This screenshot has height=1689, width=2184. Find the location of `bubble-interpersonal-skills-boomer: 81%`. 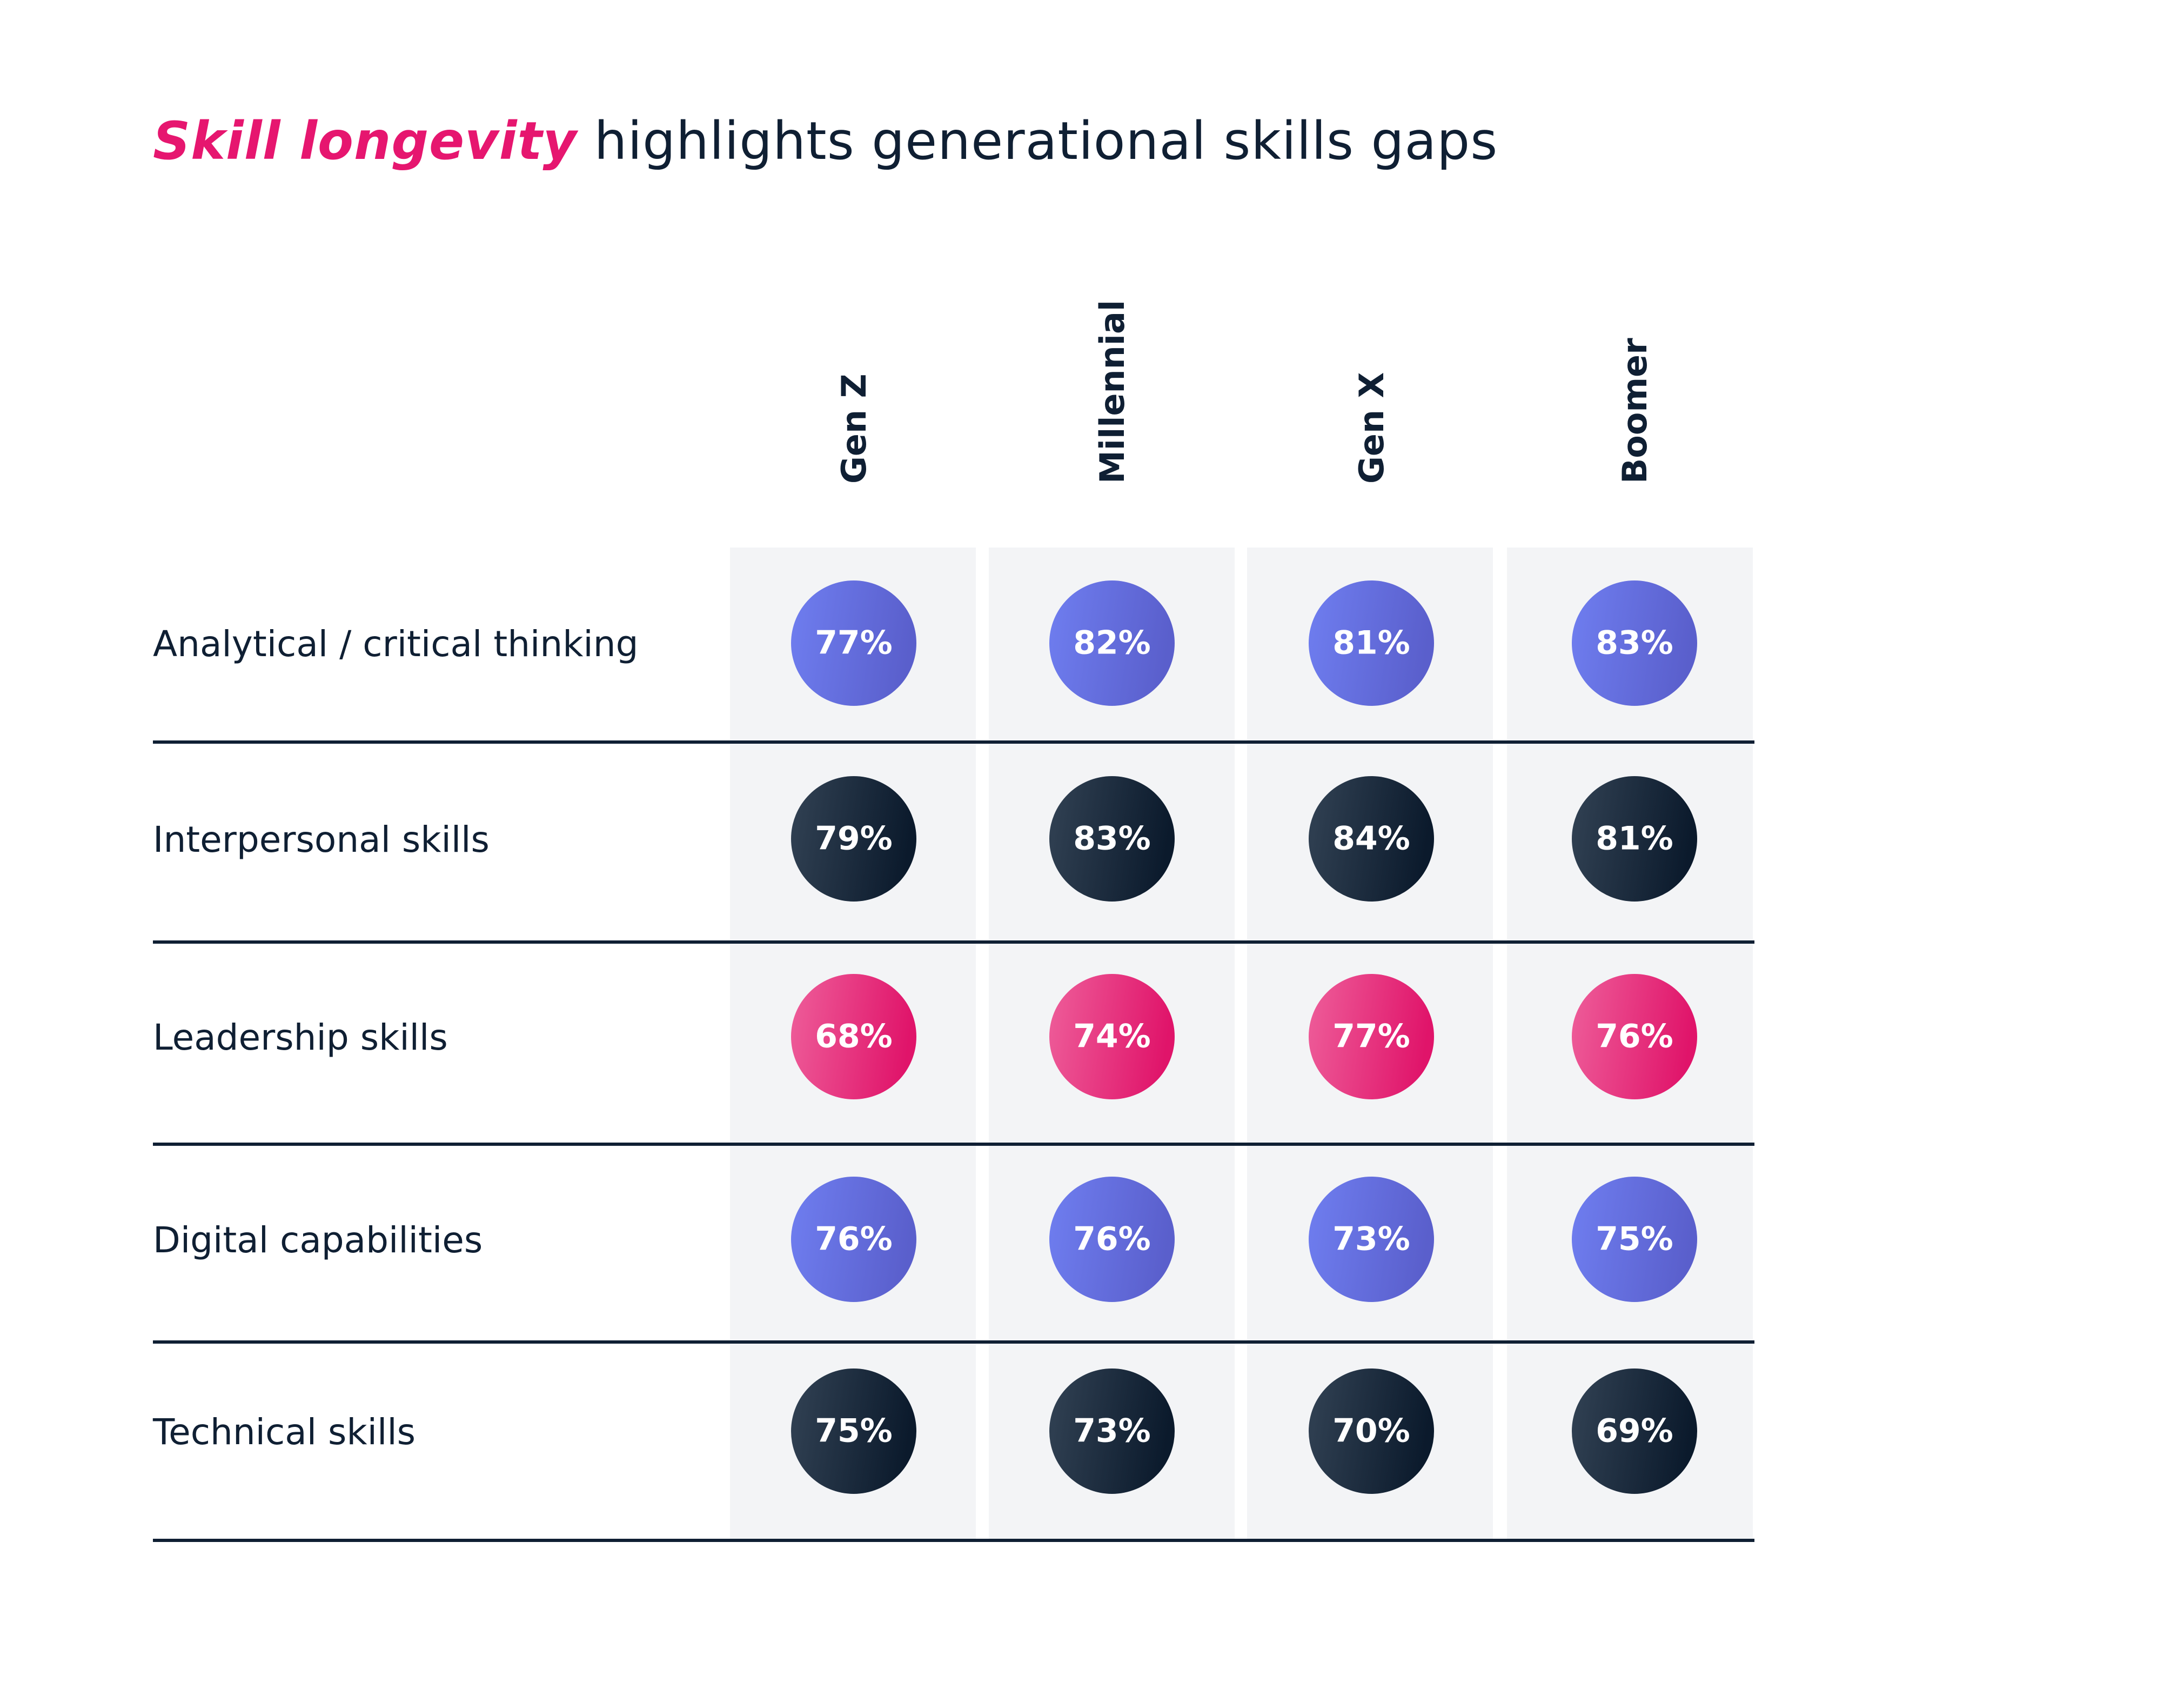

bubble-interpersonal-skills-boomer: 81% is located at coordinates (1634, 839).